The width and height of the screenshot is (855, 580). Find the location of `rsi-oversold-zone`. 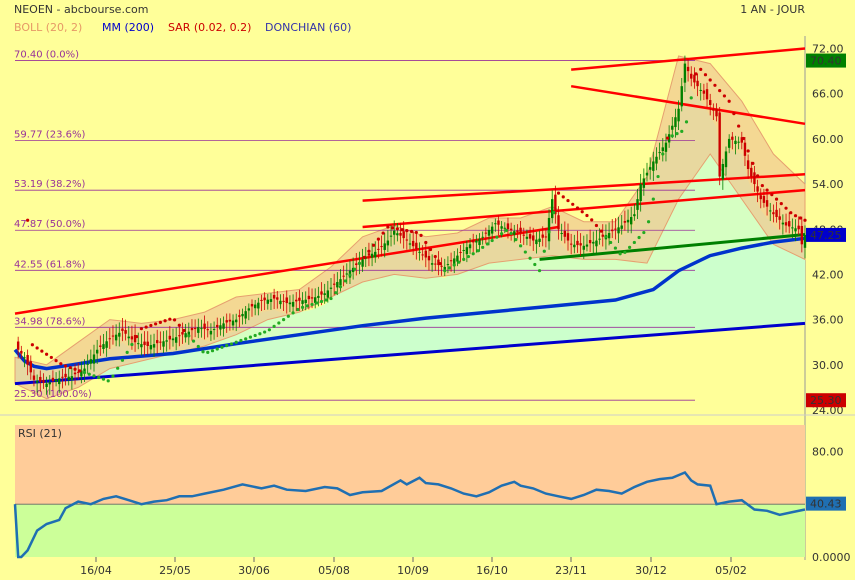

rsi-oversold-zone is located at coordinates (410, 530).